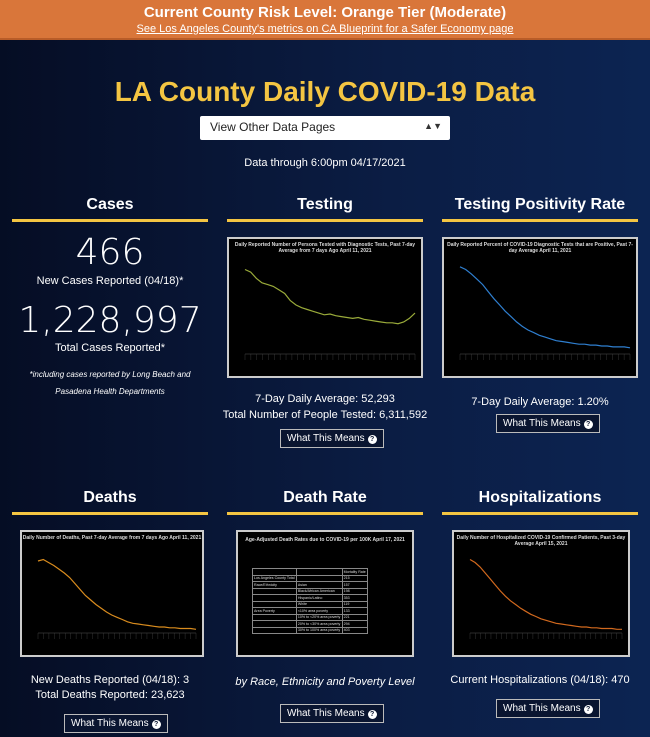 The image size is (650, 737). I want to click on table-row: 10% to <20% area poverty 221, so click(310, 617).